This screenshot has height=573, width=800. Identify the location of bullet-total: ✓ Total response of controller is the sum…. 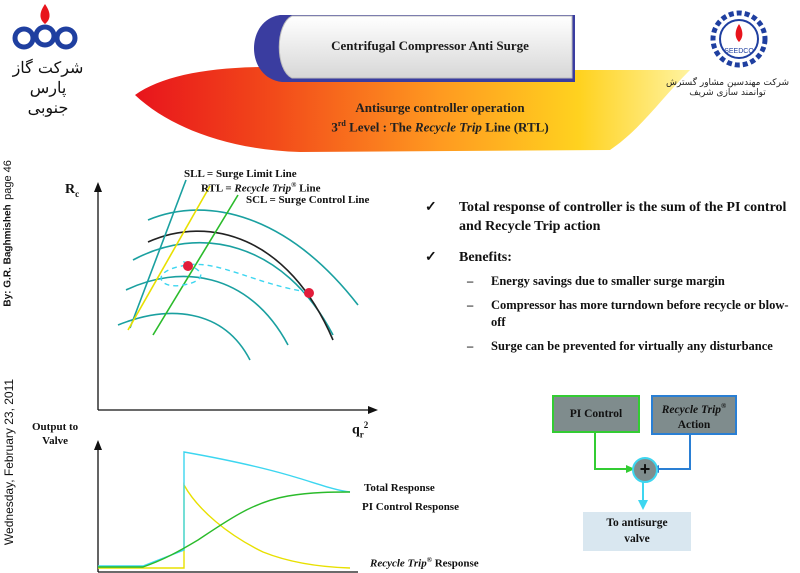
(606, 217).